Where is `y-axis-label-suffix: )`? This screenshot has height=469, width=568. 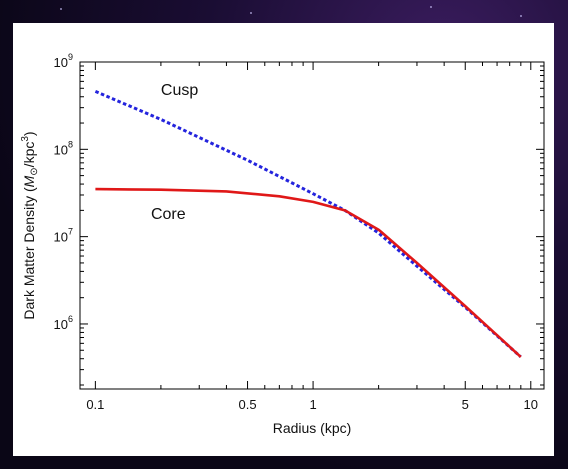
y-axis-label-suffix: ) is located at coordinates (29, 133).